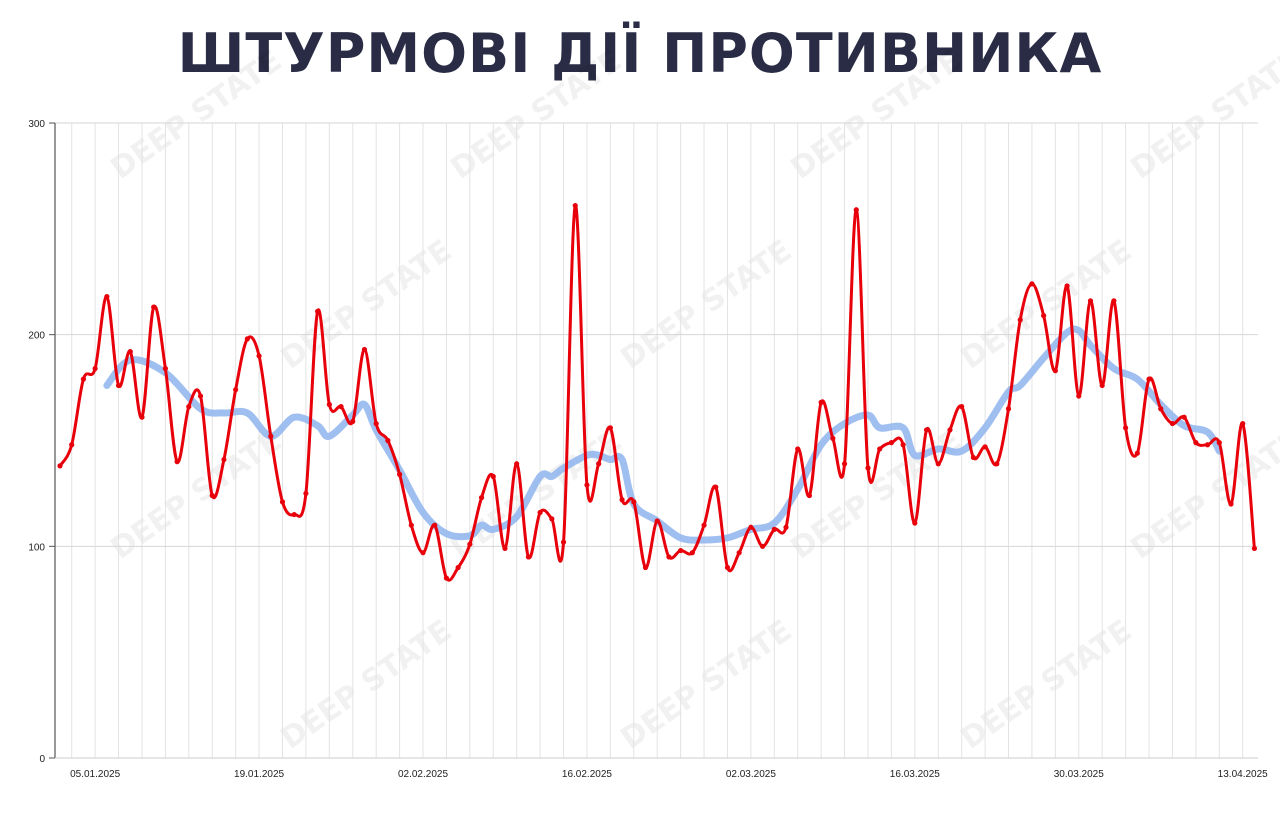 The width and height of the screenshot is (1280, 823). What do you see at coordinates (1243, 774) in the screenshot?
I see `x-tick-label: 13.04.2025` at bounding box center [1243, 774].